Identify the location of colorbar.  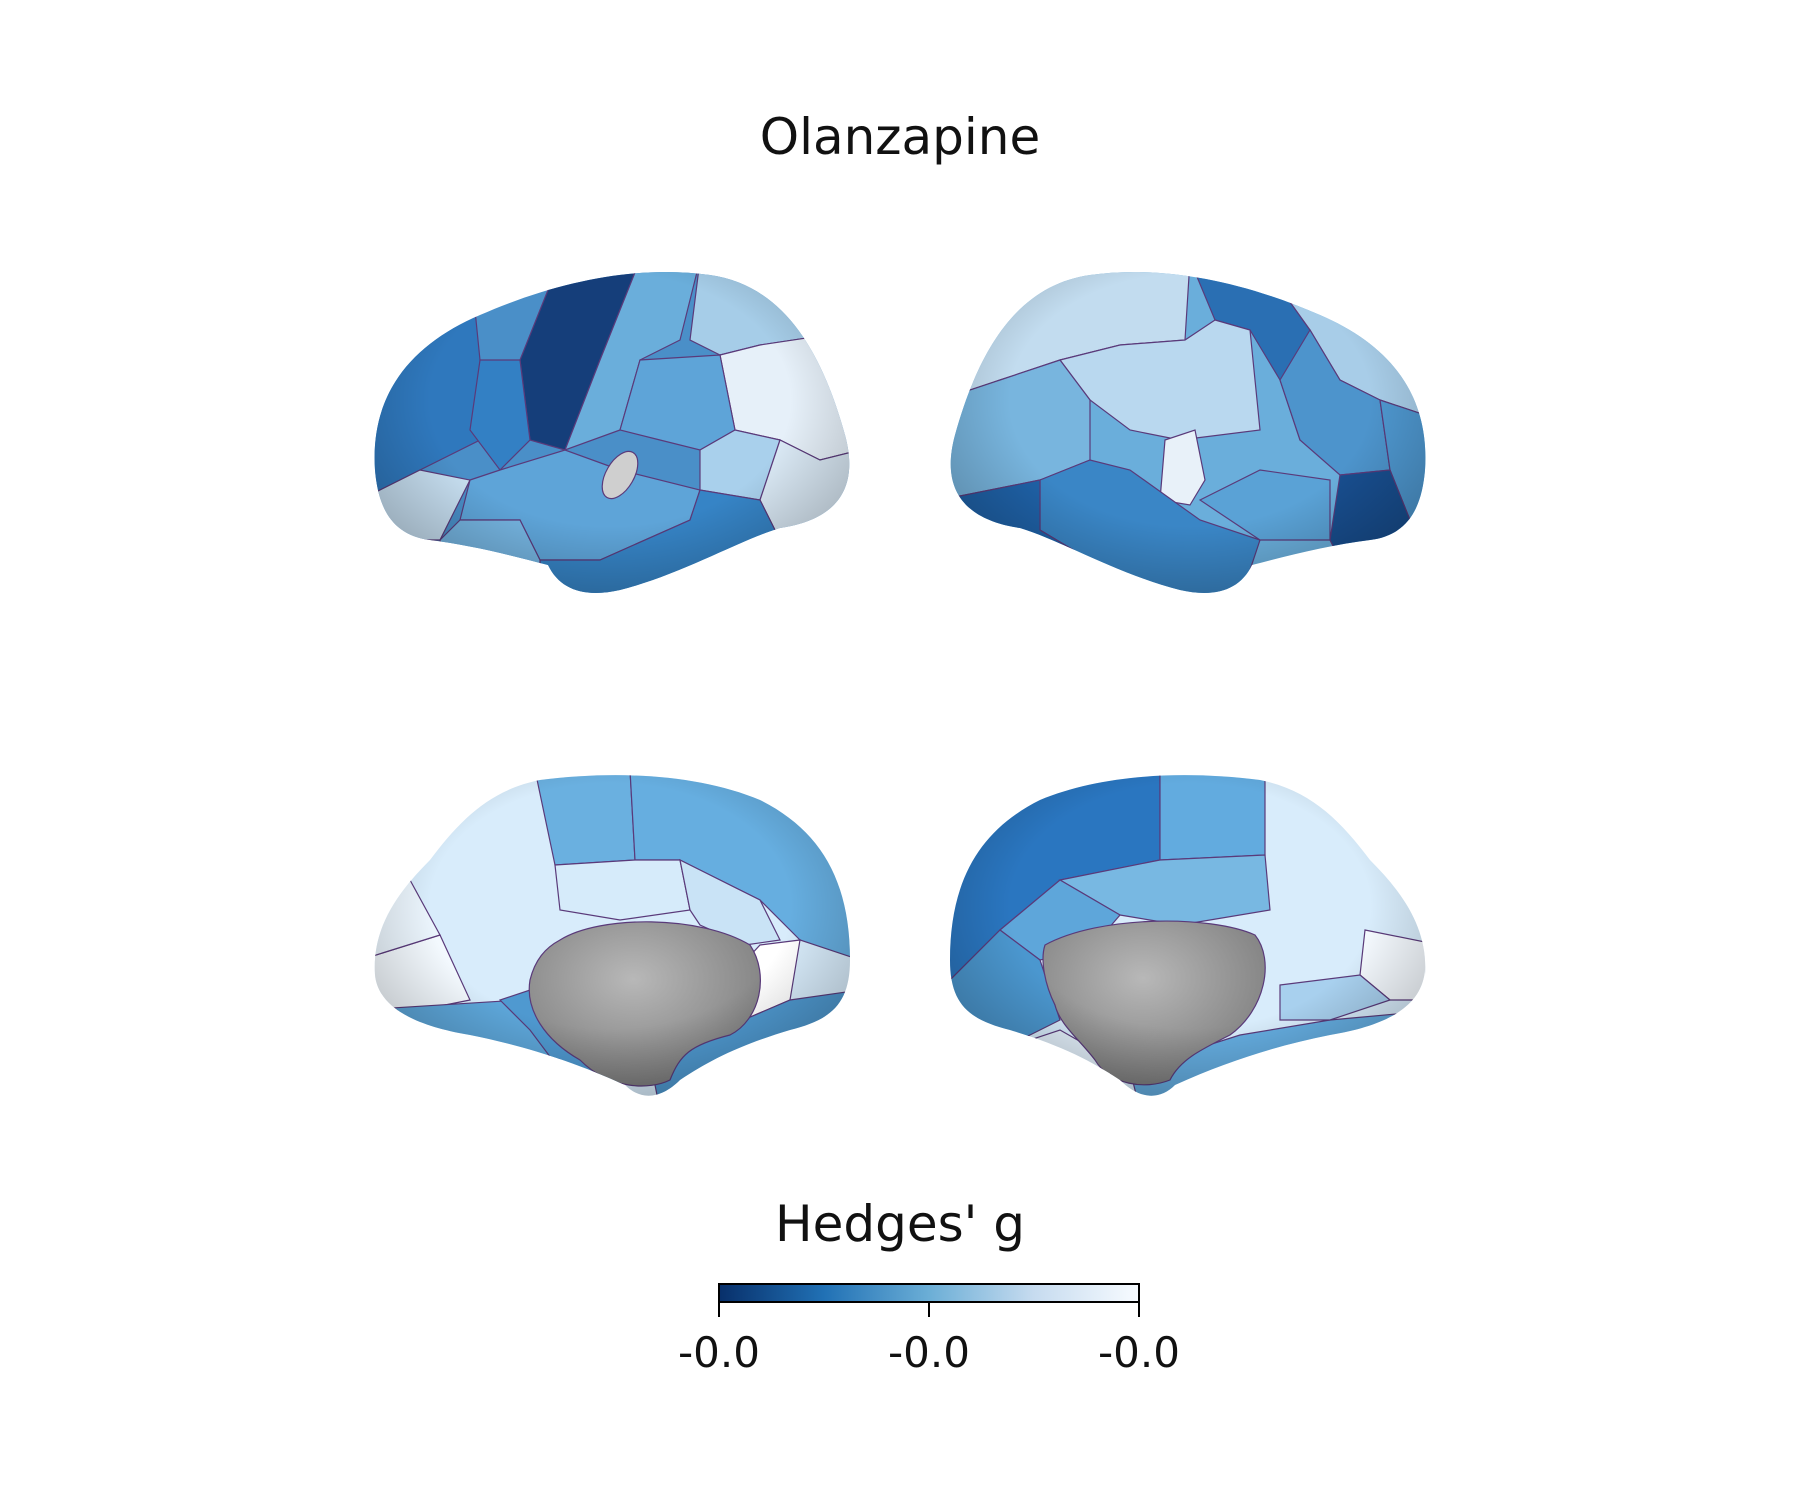
(929, 1293).